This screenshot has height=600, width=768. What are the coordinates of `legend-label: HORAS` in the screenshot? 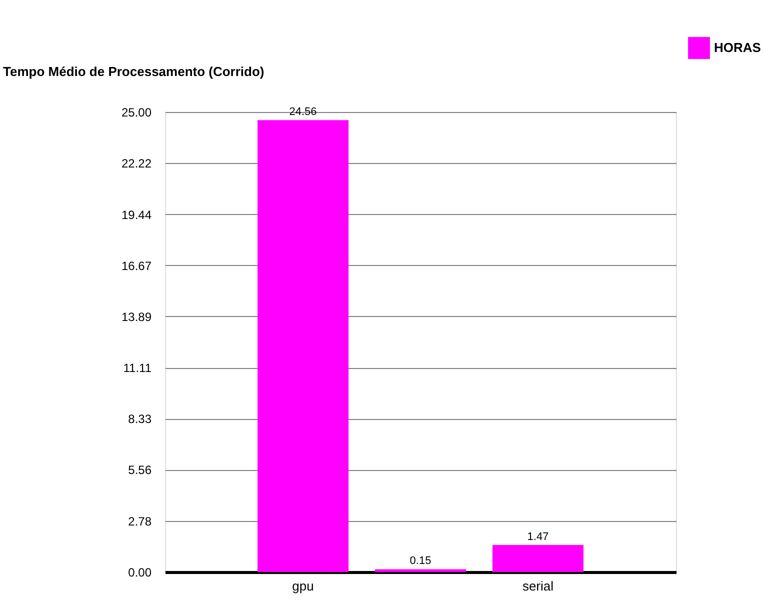 It's located at (738, 47).